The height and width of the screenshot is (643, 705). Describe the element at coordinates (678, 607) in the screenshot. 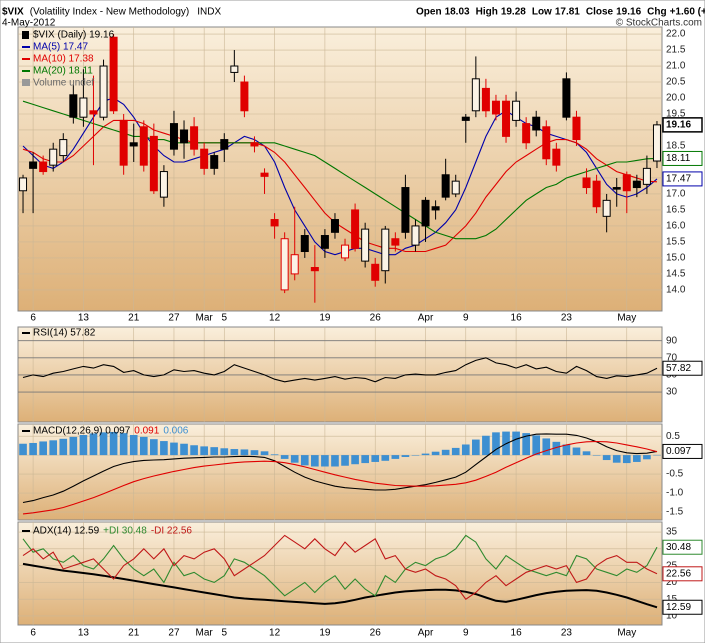

I see `value-badge-text: 12.59` at that location.